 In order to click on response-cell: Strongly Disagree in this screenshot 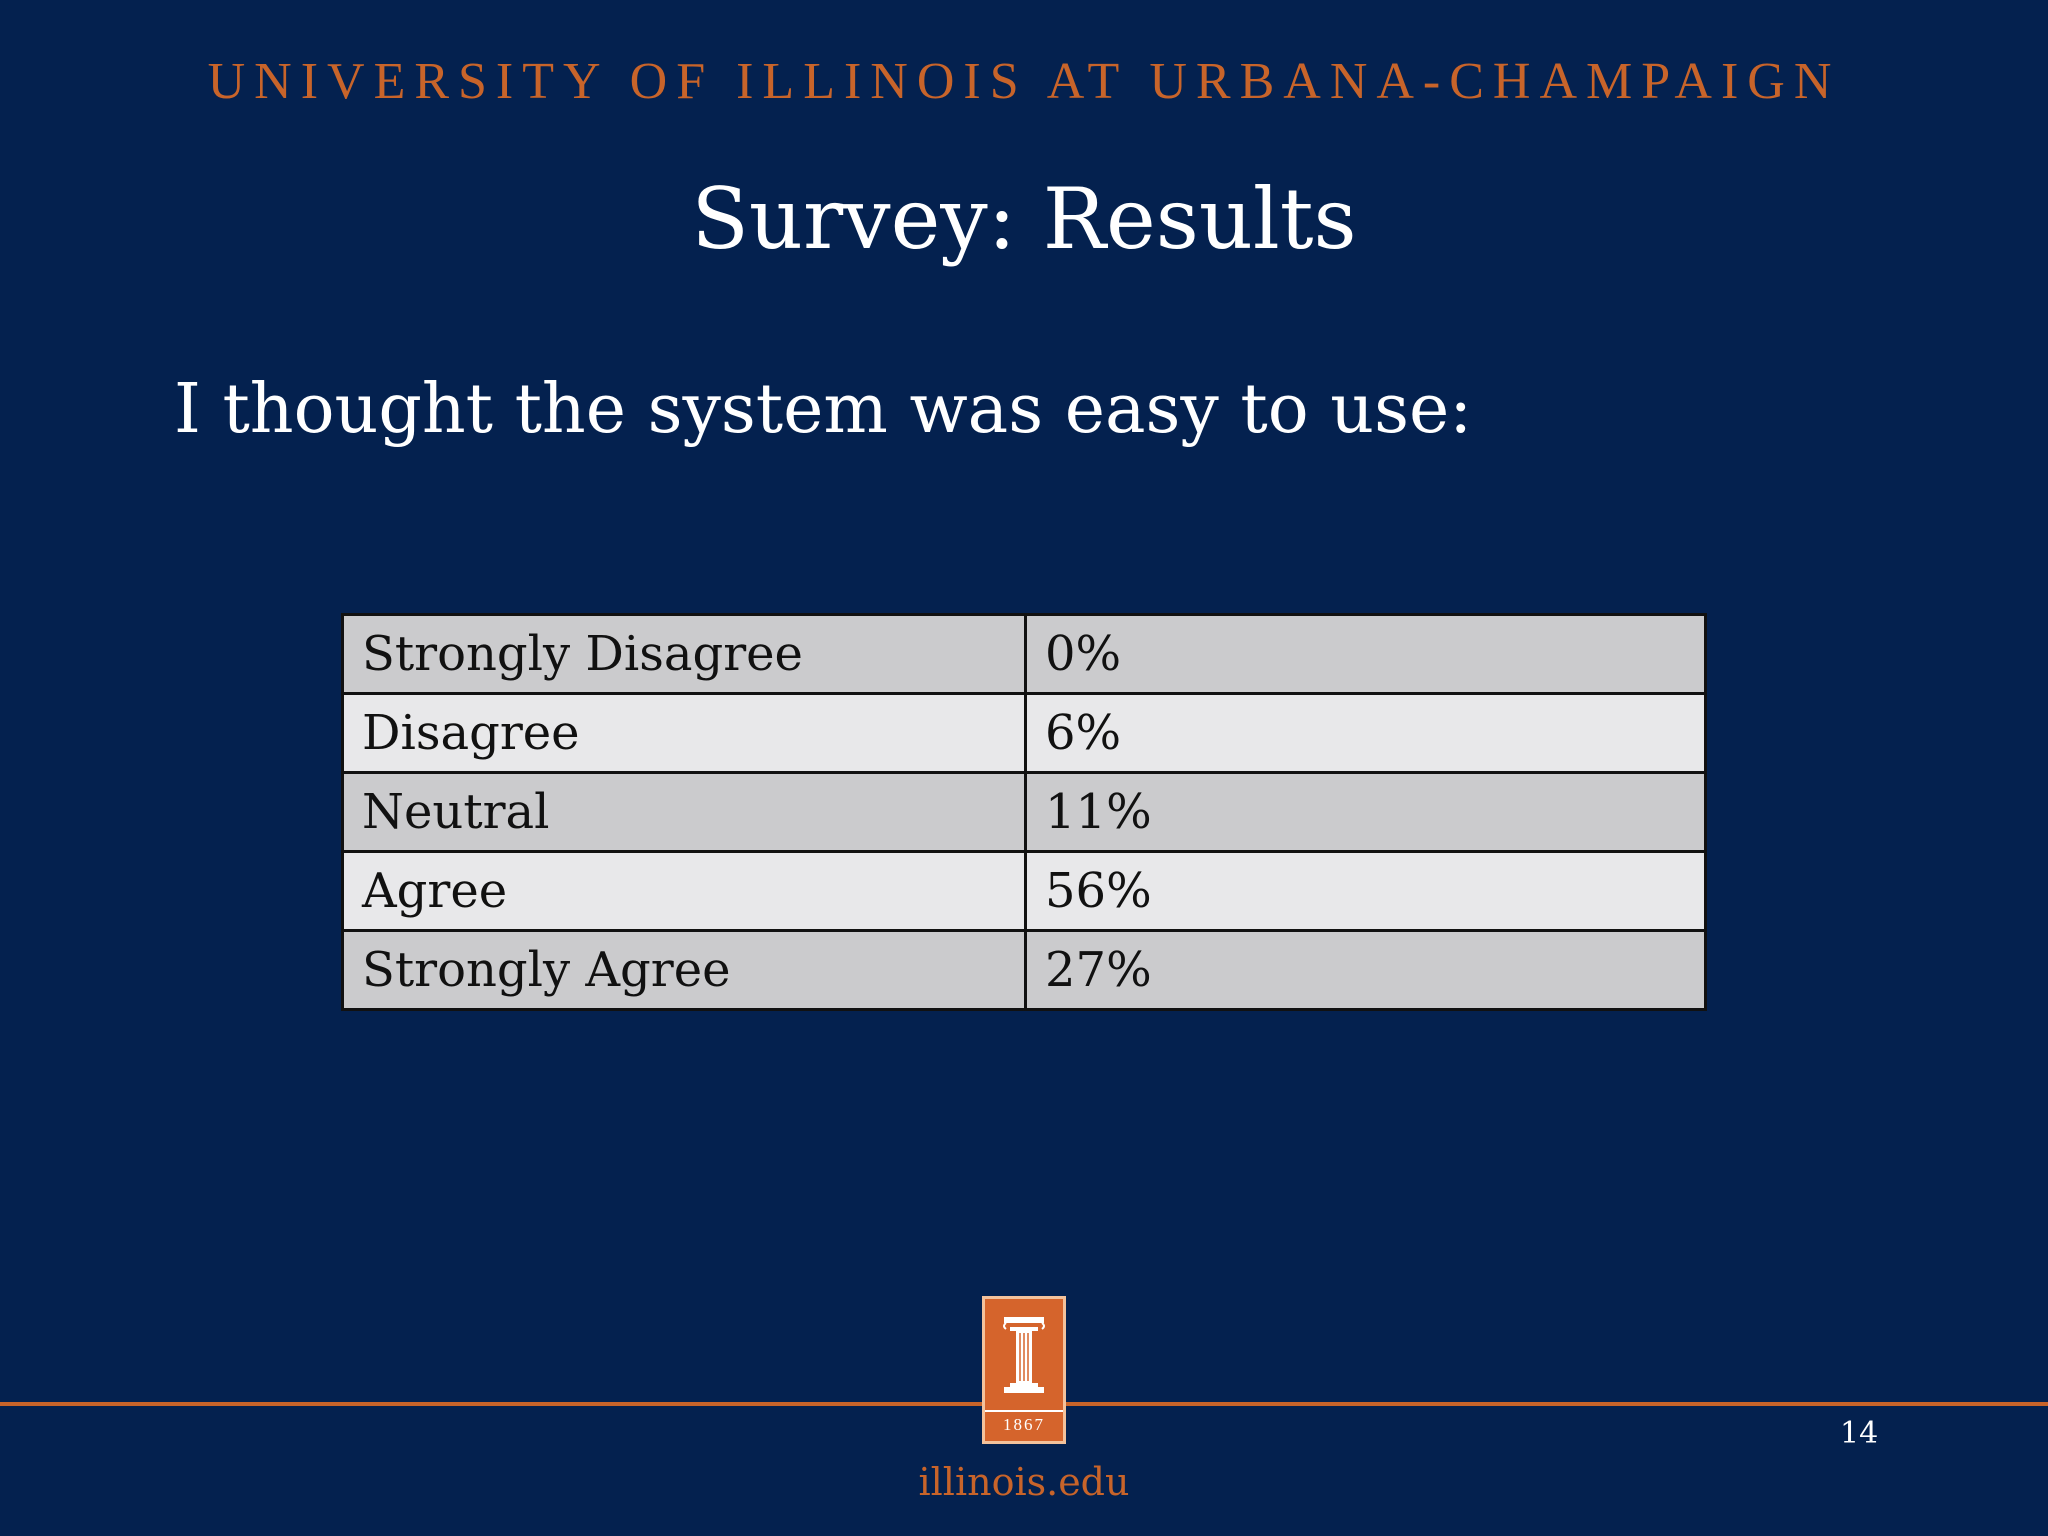, I will do `click(684, 654)`.